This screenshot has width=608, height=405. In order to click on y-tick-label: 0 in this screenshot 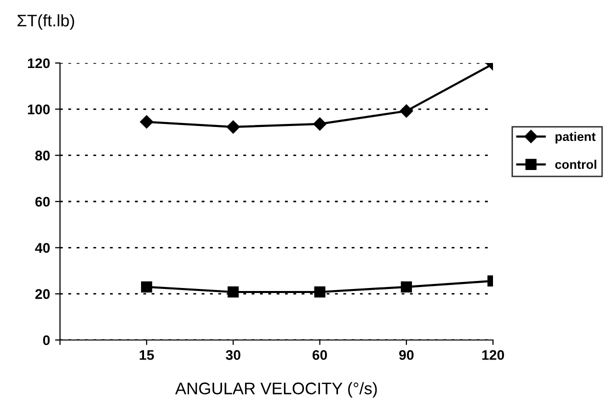, I will do `click(46, 340)`.